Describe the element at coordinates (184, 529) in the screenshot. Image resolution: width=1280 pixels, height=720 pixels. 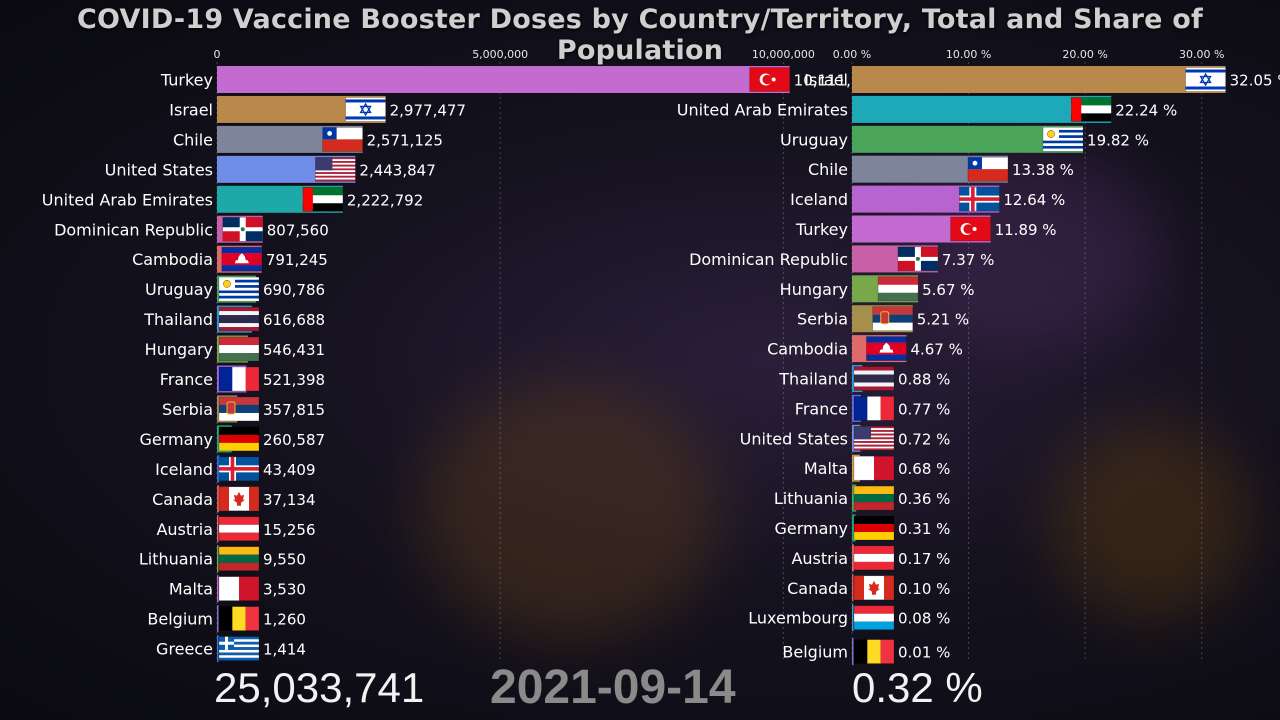
I see `category-label: Austria` at that location.